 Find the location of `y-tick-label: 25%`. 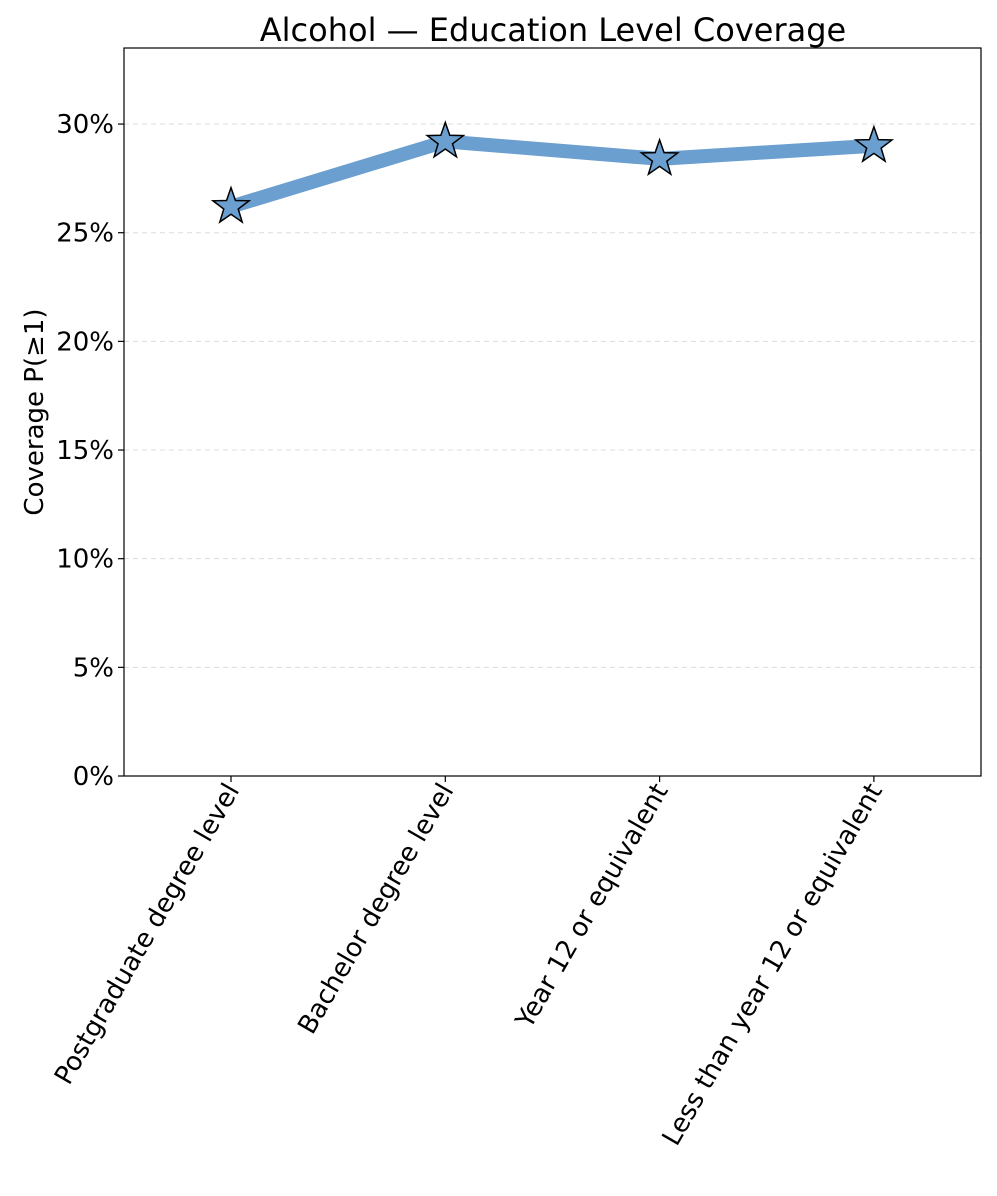

y-tick-label: 25% is located at coordinates (85, 234).